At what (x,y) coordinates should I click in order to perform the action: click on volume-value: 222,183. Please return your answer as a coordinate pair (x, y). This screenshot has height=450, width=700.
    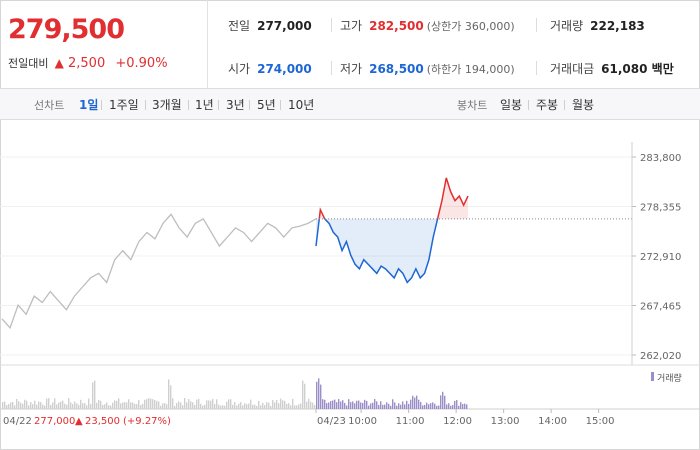
    Looking at the image, I should click on (617, 26).